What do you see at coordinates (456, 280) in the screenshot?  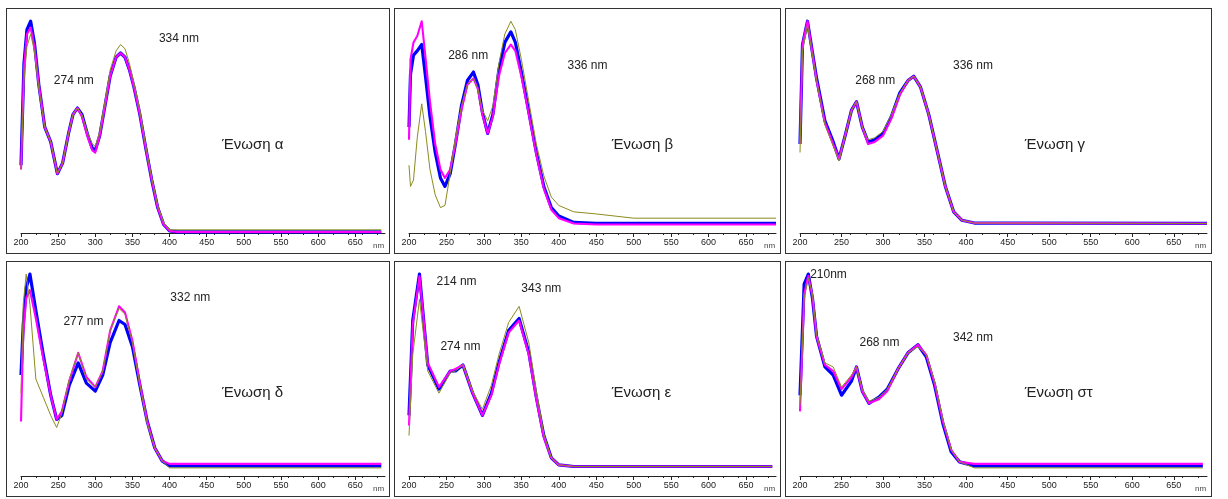 I see `annotation: 214 nm` at bounding box center [456, 280].